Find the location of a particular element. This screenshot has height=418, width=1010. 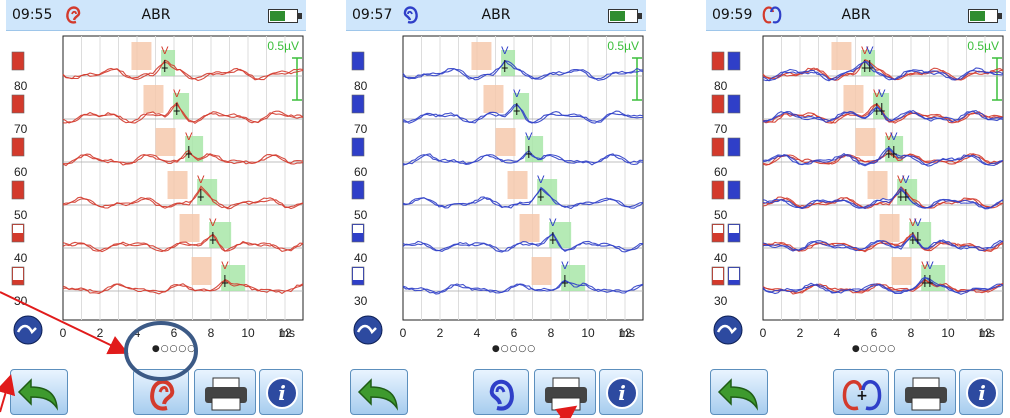

ear-button-both: + is located at coordinates (861, 392).